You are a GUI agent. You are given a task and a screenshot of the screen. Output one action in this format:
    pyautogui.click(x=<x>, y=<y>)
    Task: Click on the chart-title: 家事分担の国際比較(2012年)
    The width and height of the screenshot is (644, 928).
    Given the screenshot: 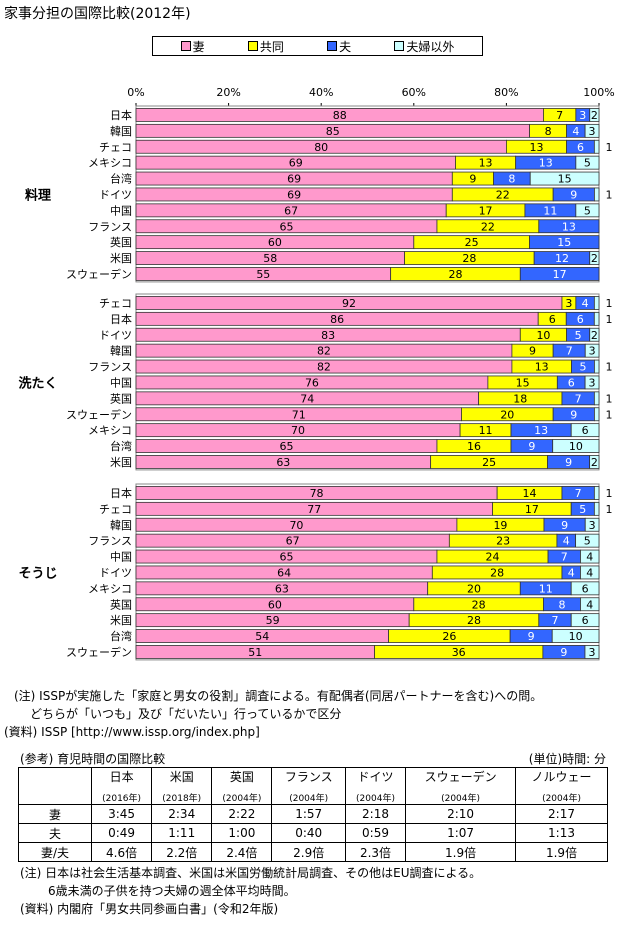 What is the action you would take?
    pyautogui.click(x=97, y=14)
    